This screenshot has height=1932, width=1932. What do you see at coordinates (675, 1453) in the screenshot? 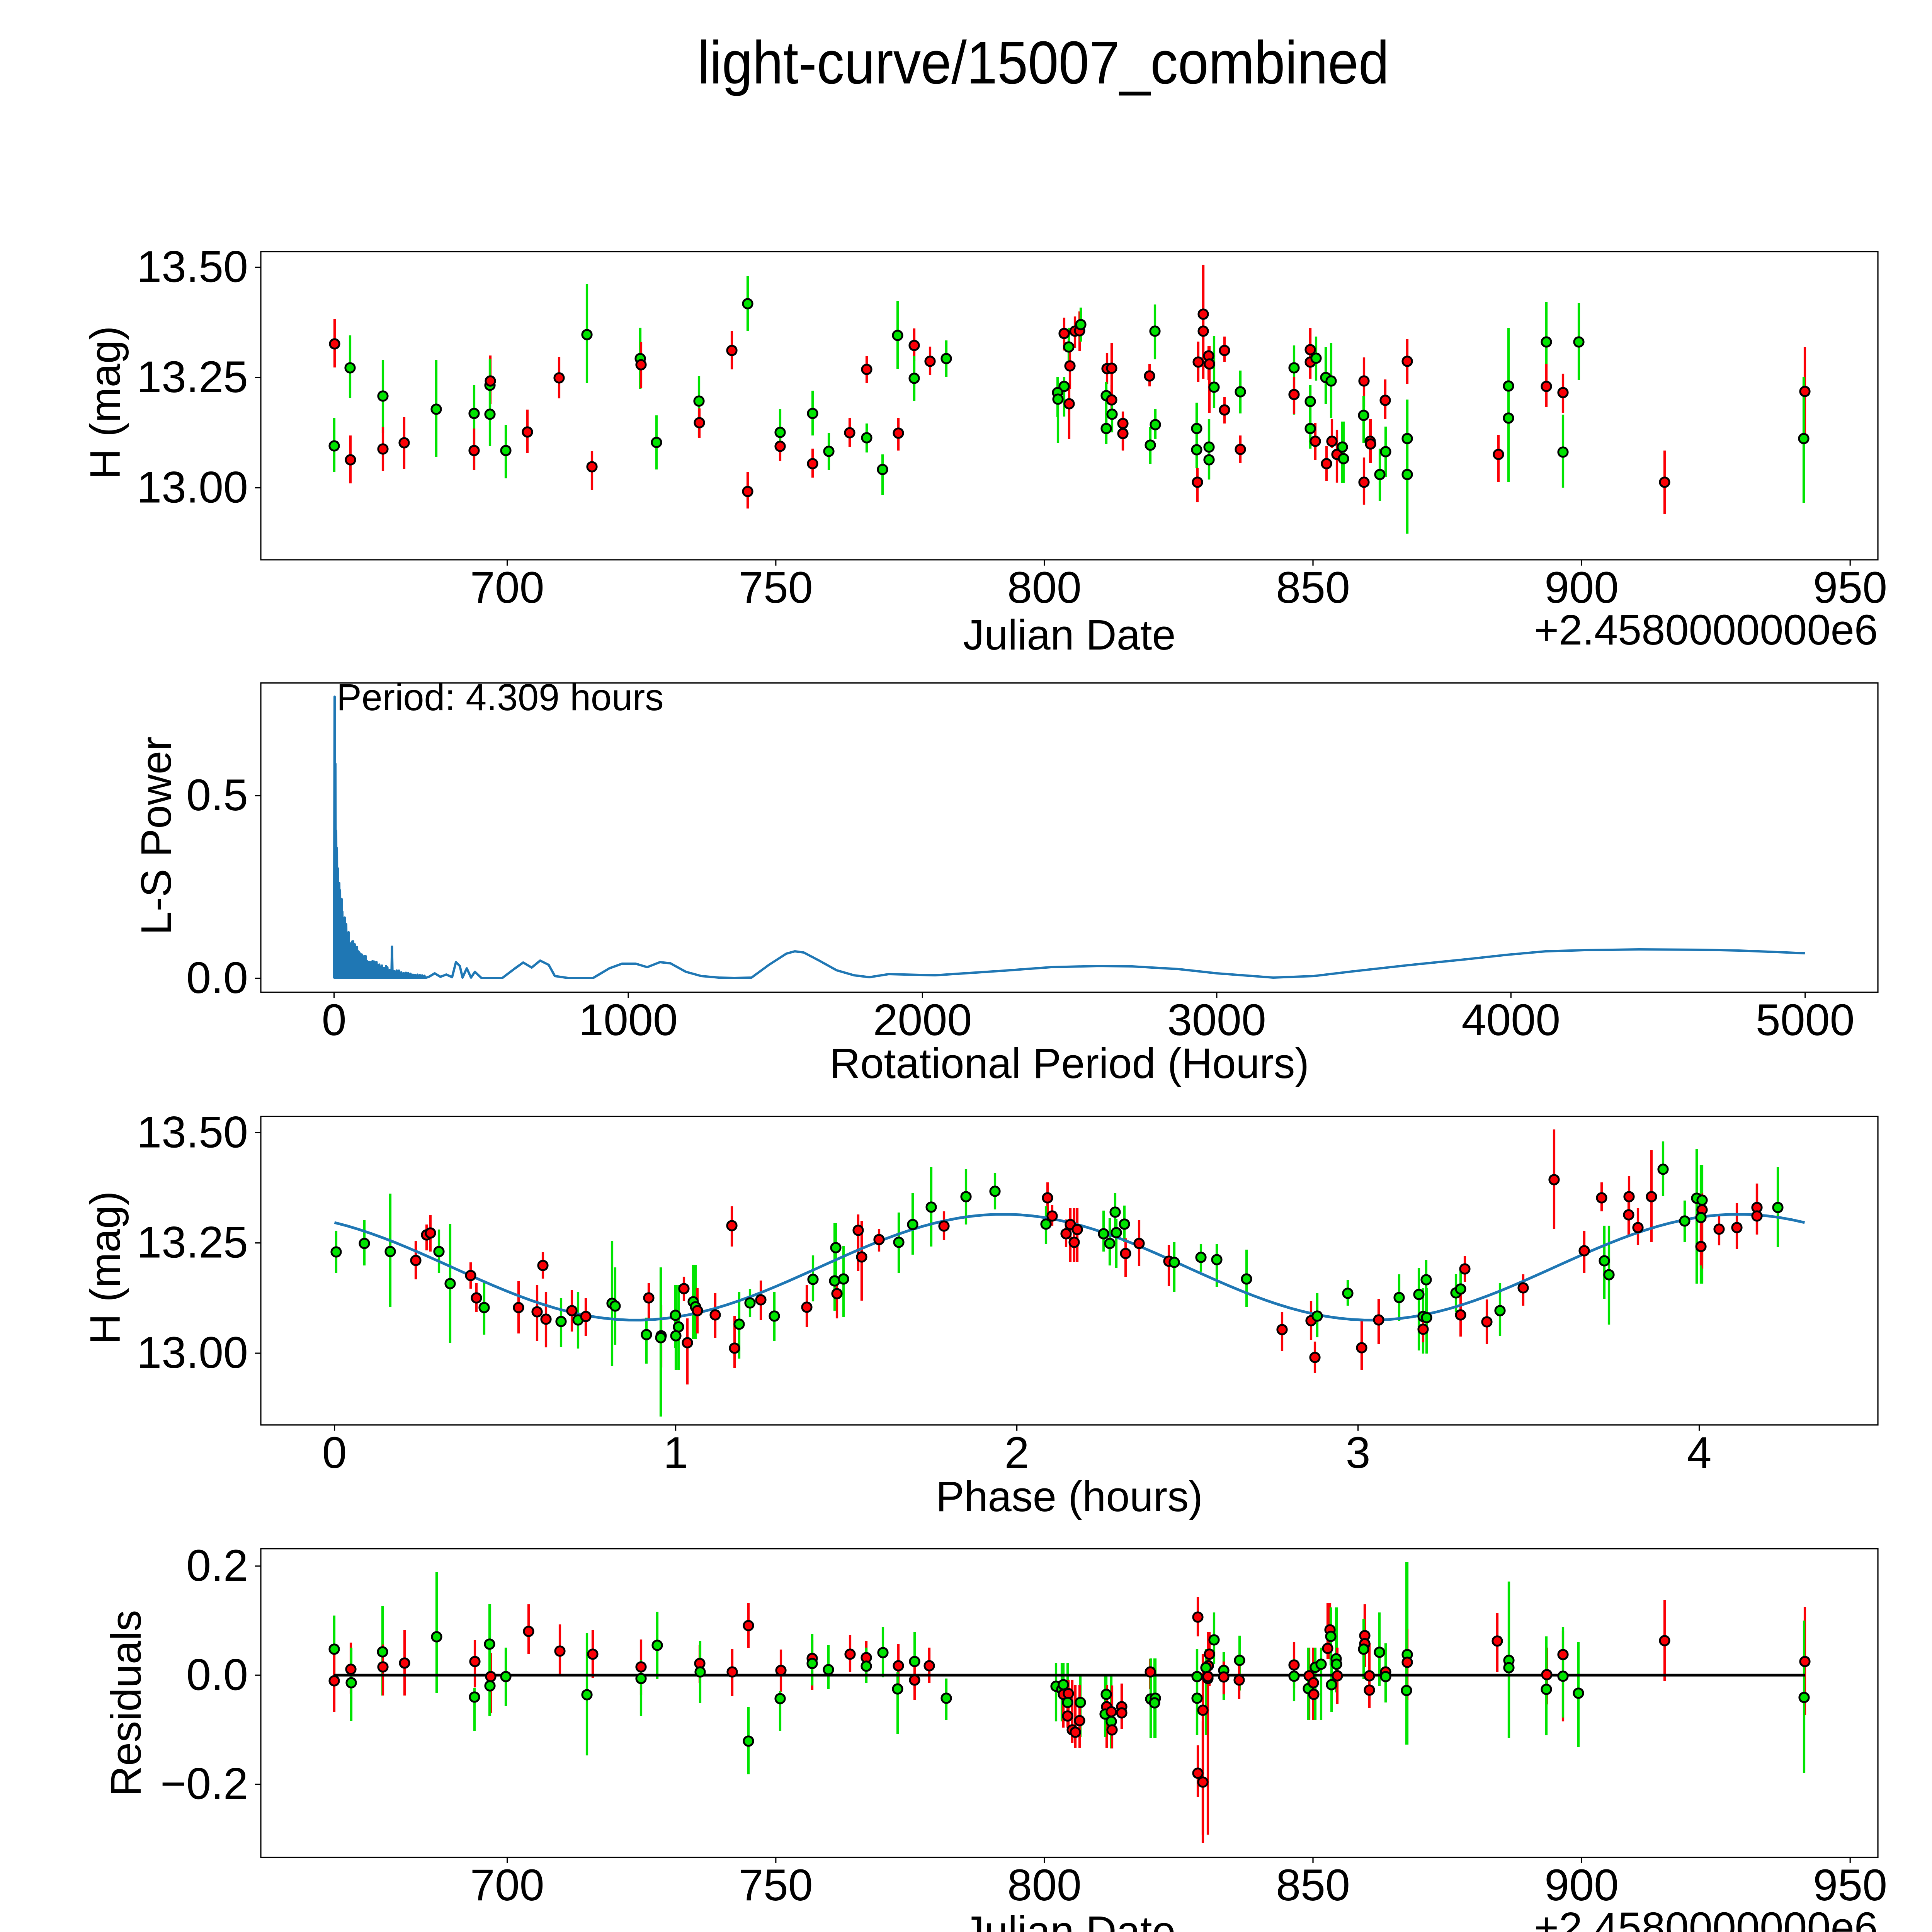
I see `svg-text: 1` at bounding box center [675, 1453].